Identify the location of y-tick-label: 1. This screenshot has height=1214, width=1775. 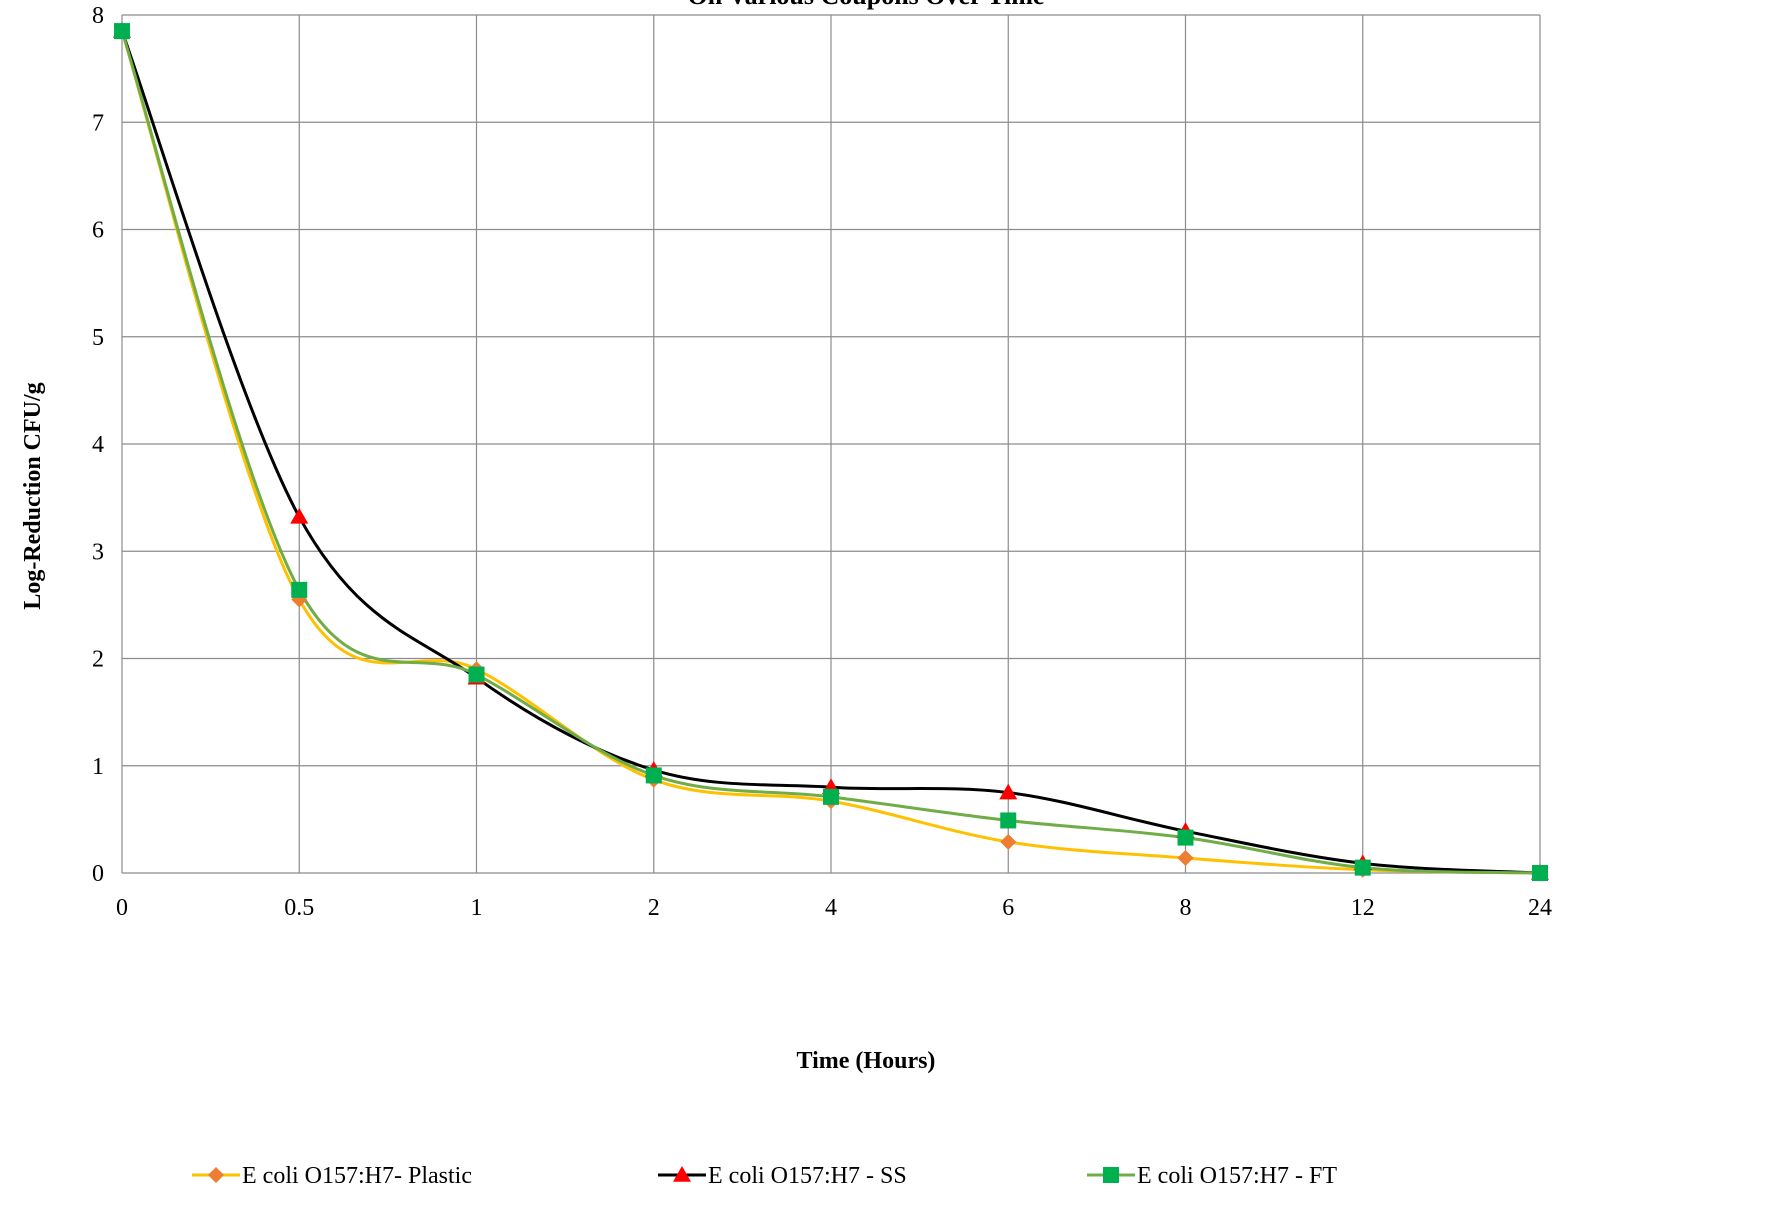
(98, 767).